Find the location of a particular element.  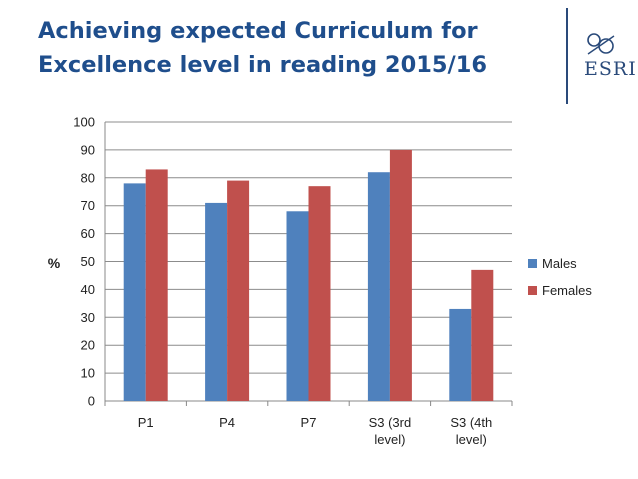

title-line-1: Achieving expected Curriculum for is located at coordinates (258, 31).